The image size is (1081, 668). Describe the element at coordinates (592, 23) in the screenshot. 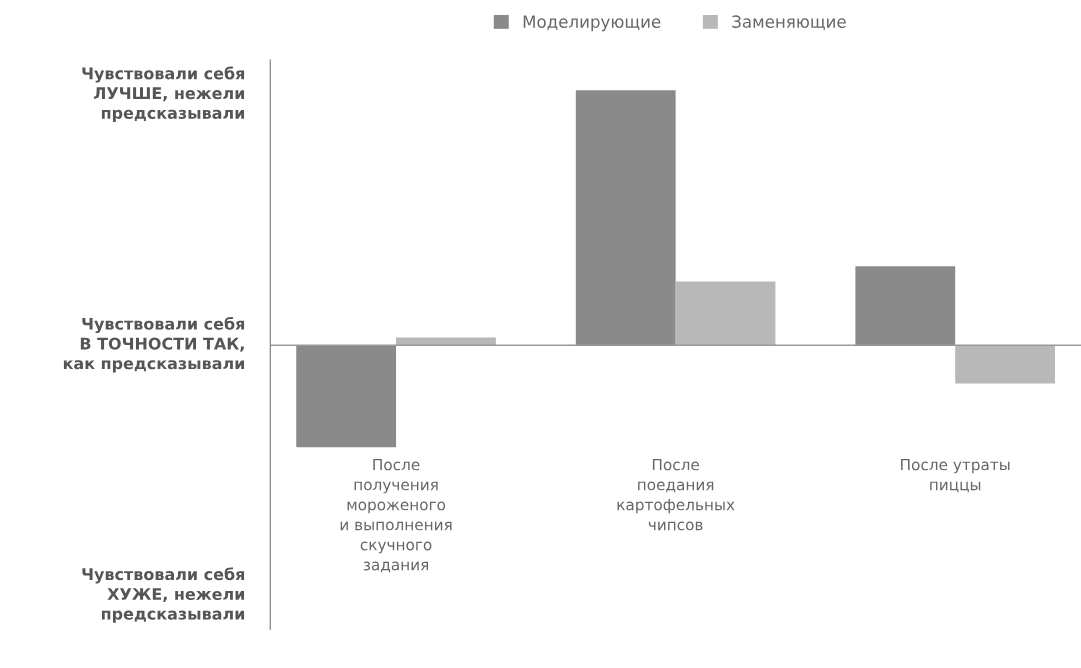

I see `legend-label: Моделирующие` at that location.